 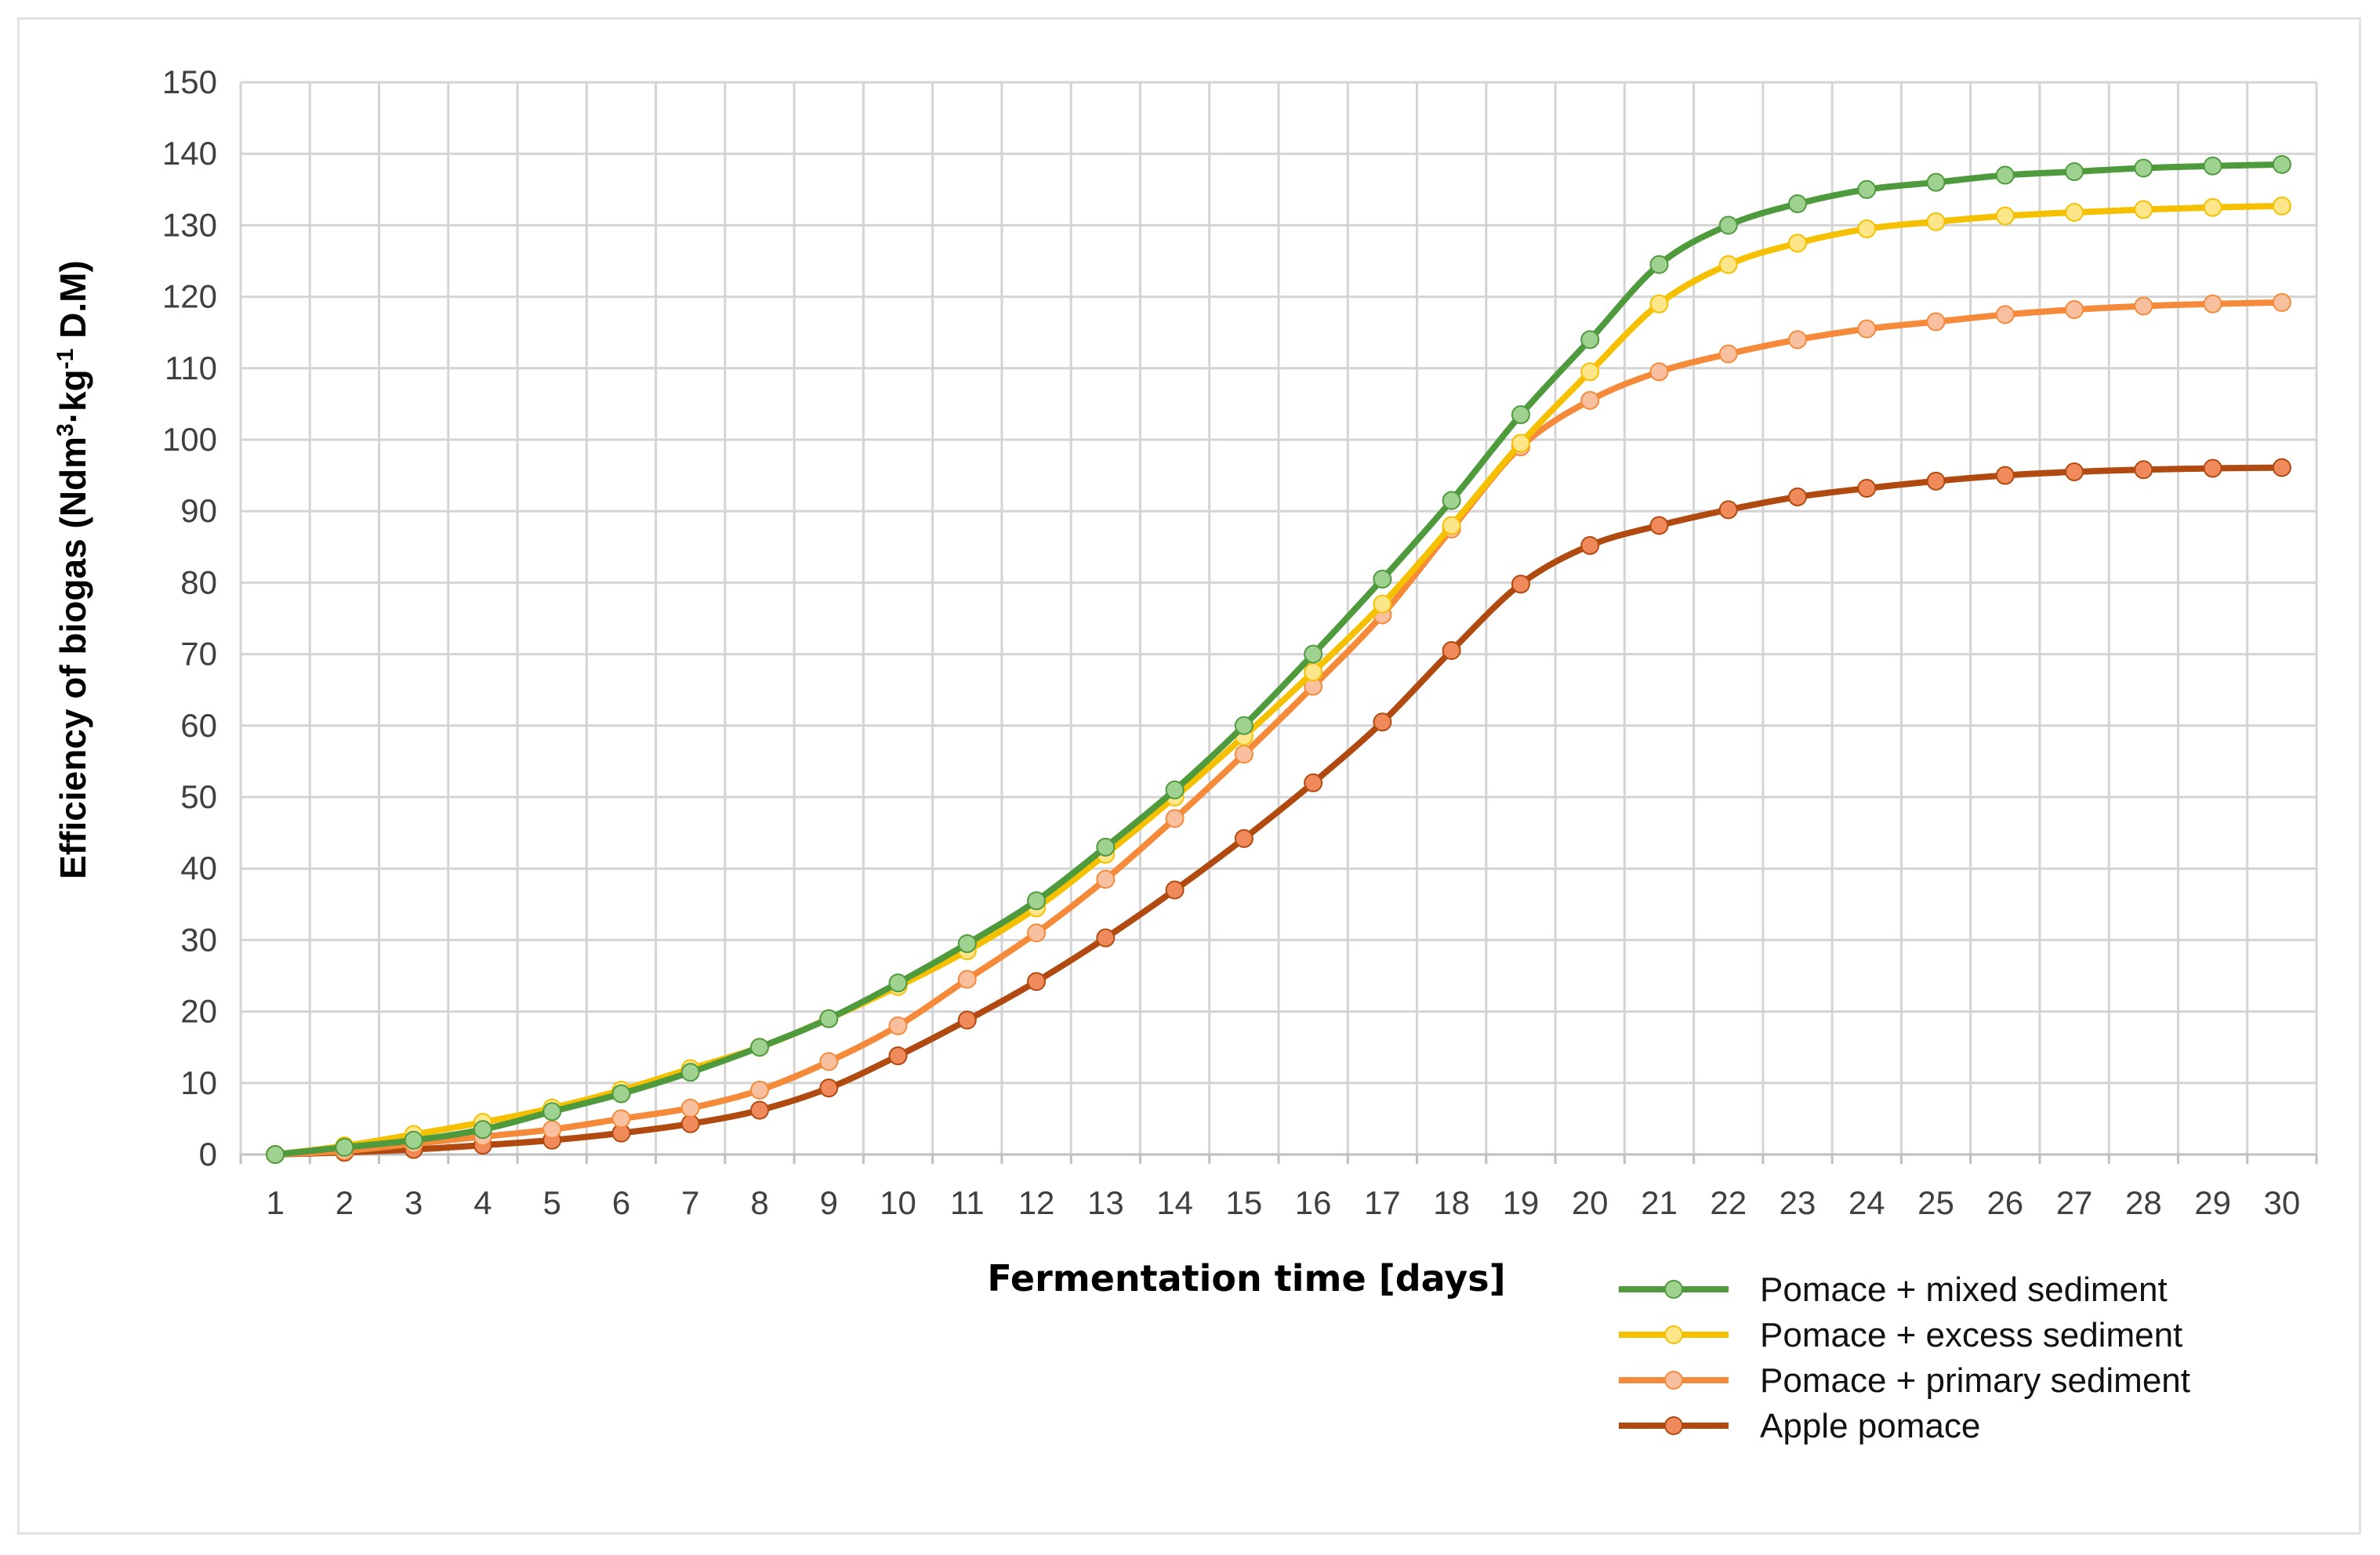 What do you see at coordinates (759, 1202) in the screenshot?
I see `x-tick-label: 8` at bounding box center [759, 1202].